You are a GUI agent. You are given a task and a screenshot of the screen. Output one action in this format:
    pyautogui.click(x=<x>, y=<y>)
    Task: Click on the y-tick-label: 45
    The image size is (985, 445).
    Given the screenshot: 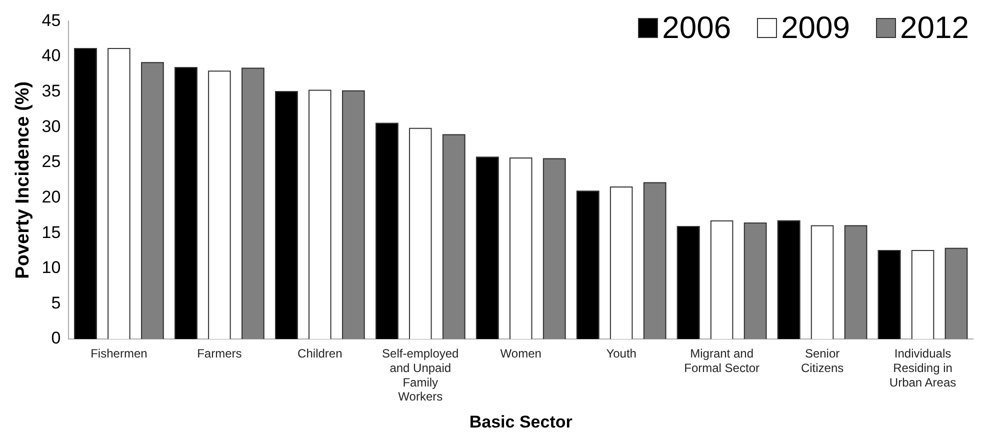 What is the action you would take?
    pyautogui.click(x=51, y=20)
    